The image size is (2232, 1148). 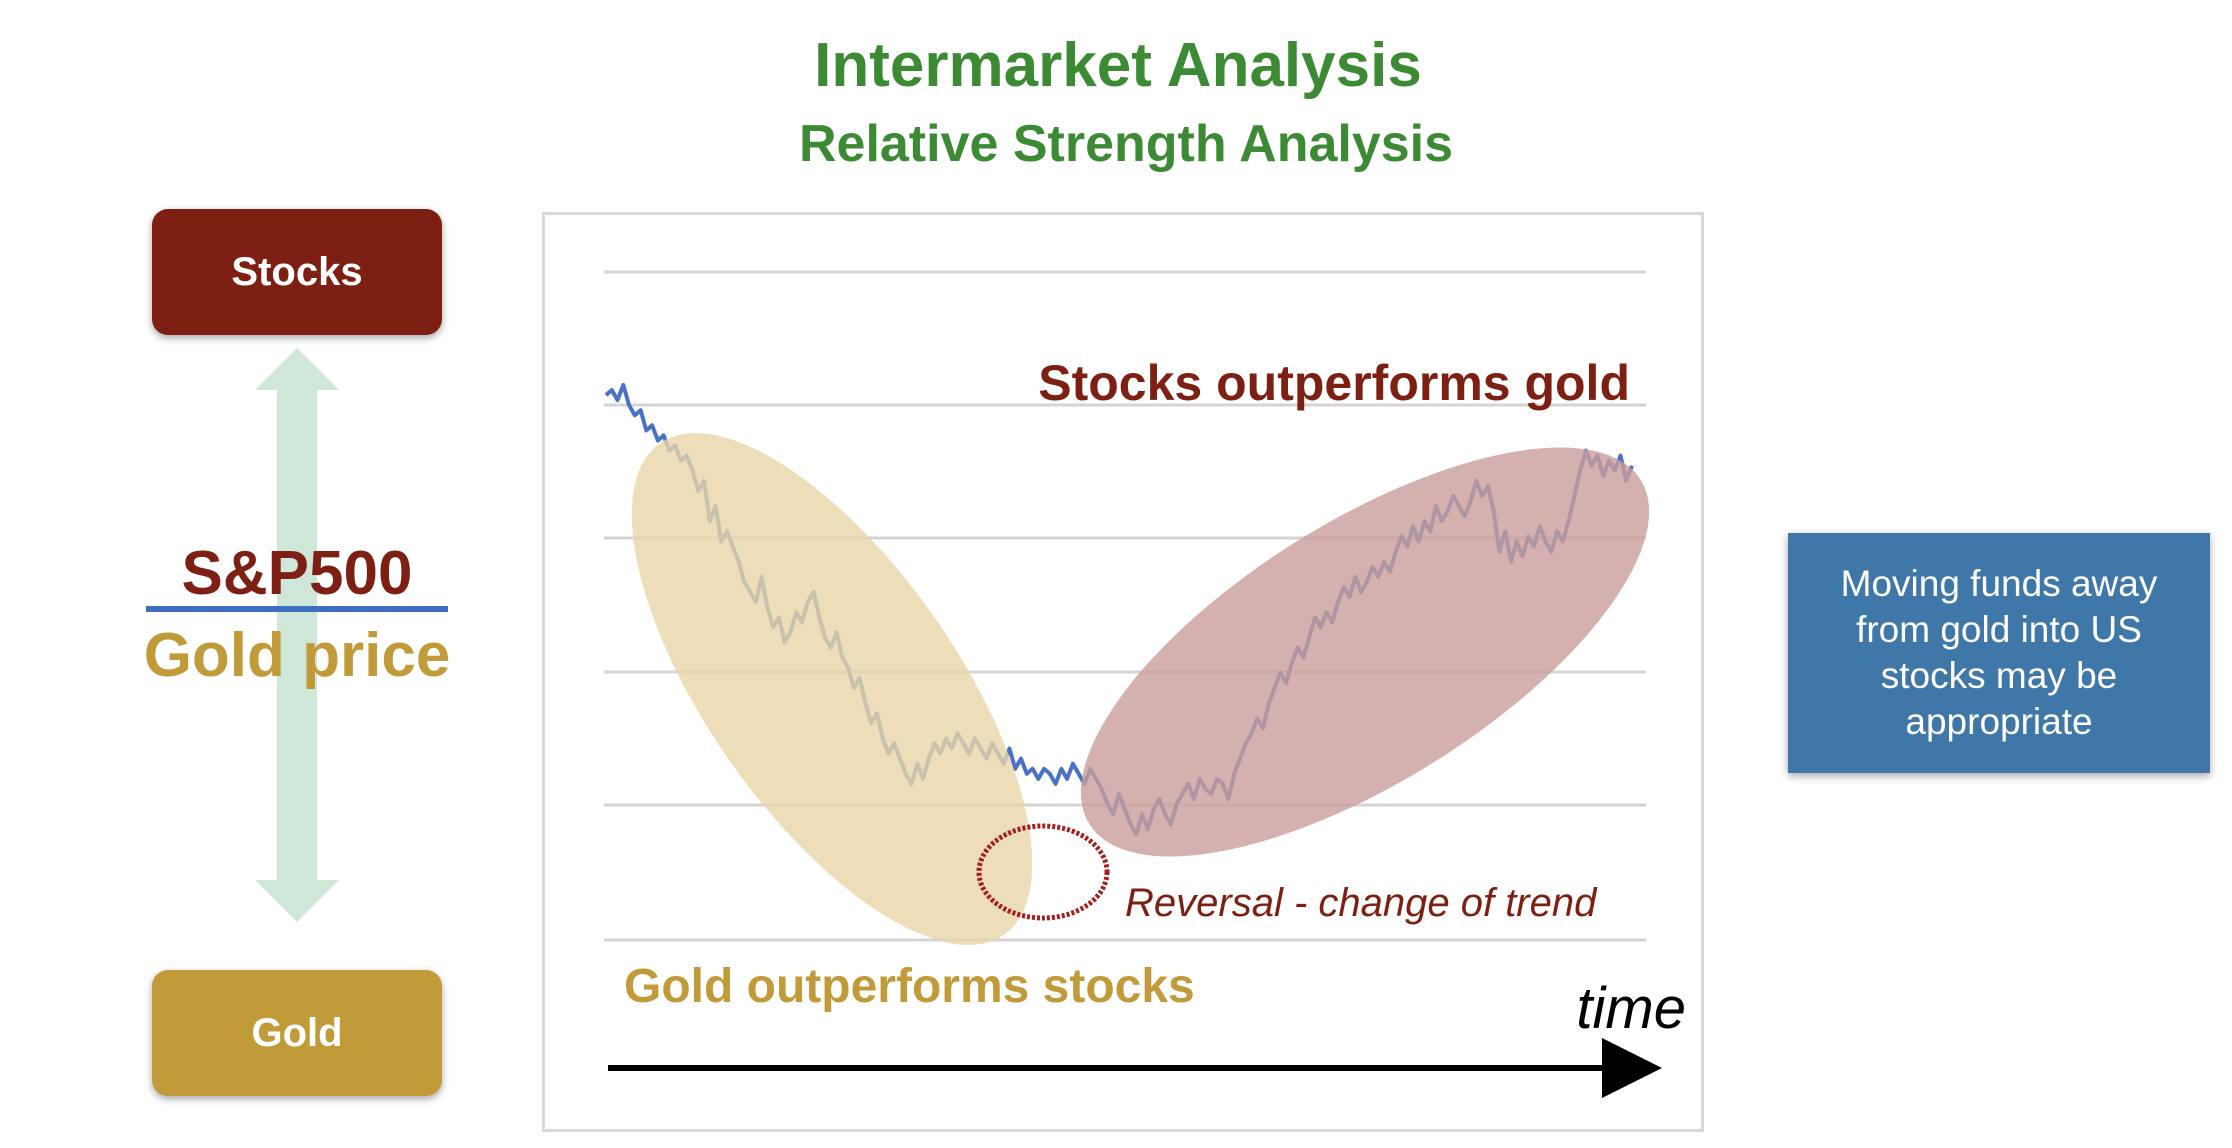 I want to click on ratio-numerator: S&P500, so click(x=297, y=573).